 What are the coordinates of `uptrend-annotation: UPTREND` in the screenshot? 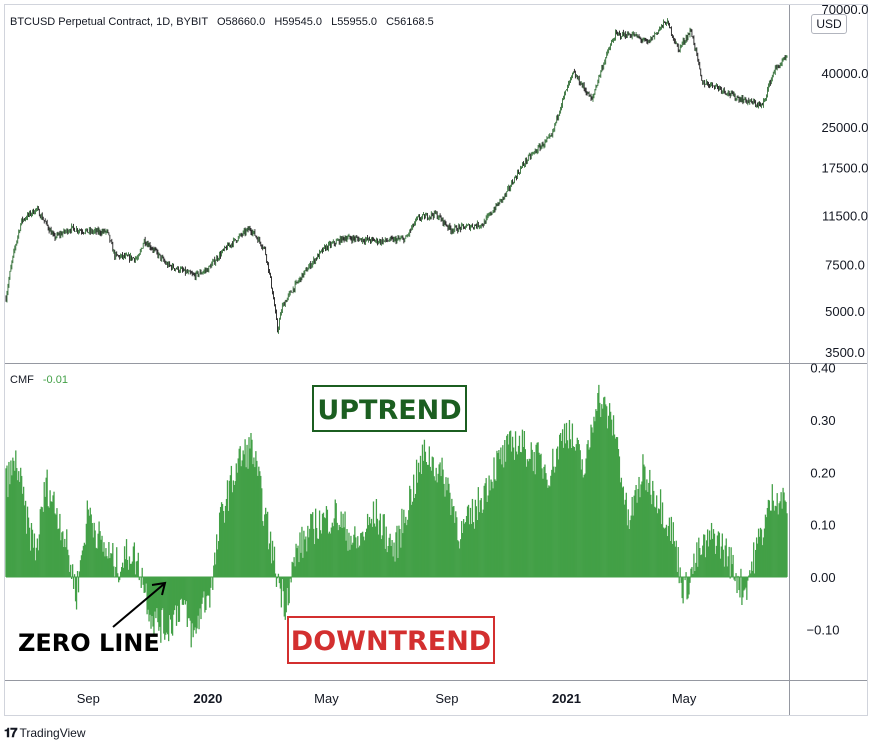 It's located at (389, 408).